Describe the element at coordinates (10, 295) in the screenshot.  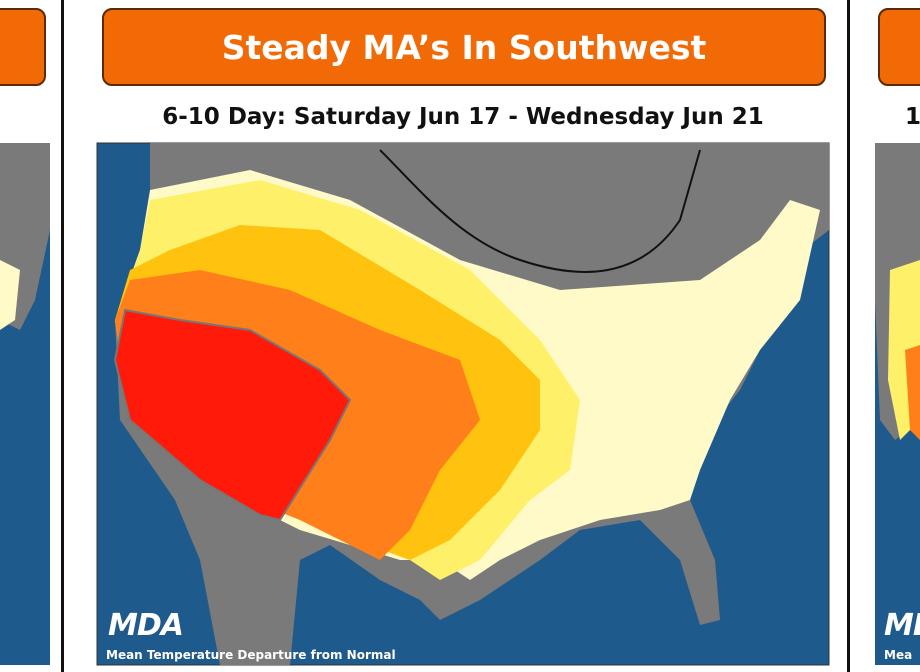
I see `prev-zone` at that location.